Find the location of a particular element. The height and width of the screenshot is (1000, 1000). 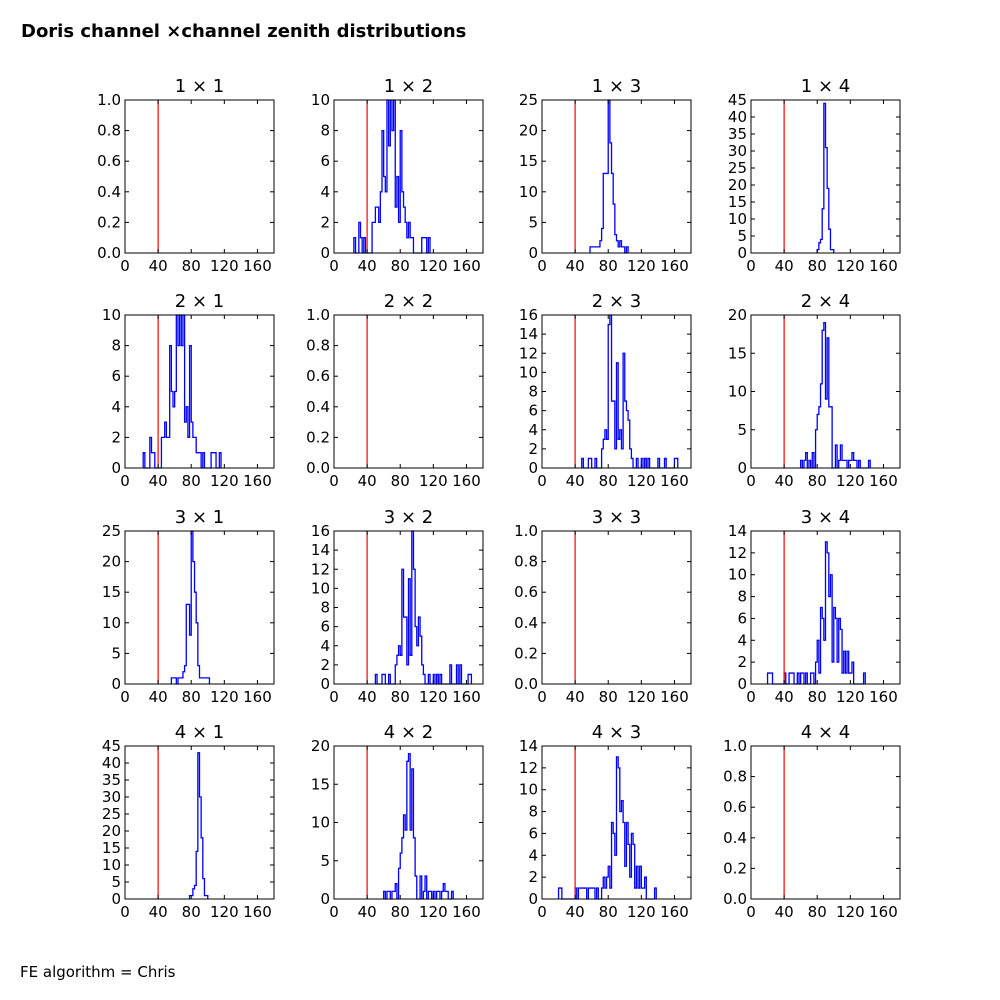

subplot-3x4: 3 × 4 0 40 80 120 160 0 2 4 6 8 10 12 14 is located at coordinates (814, 606).